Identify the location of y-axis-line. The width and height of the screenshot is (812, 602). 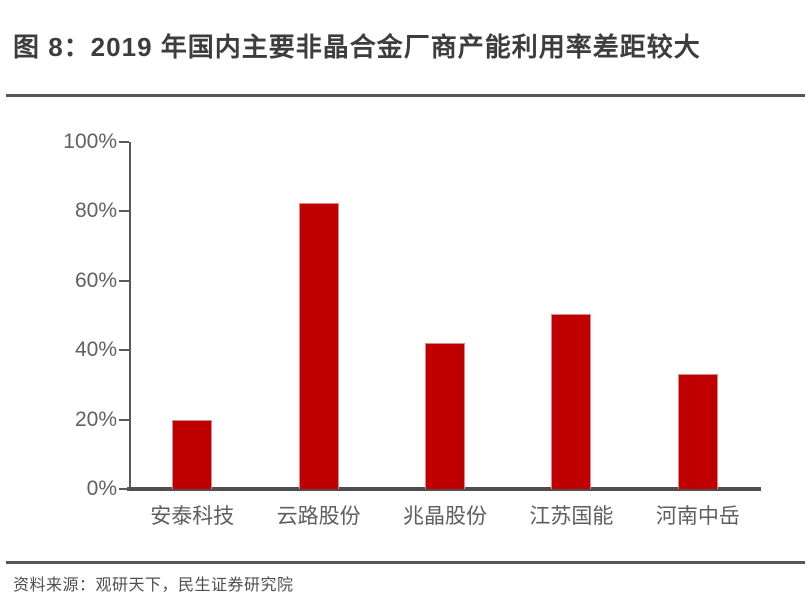
(130, 315).